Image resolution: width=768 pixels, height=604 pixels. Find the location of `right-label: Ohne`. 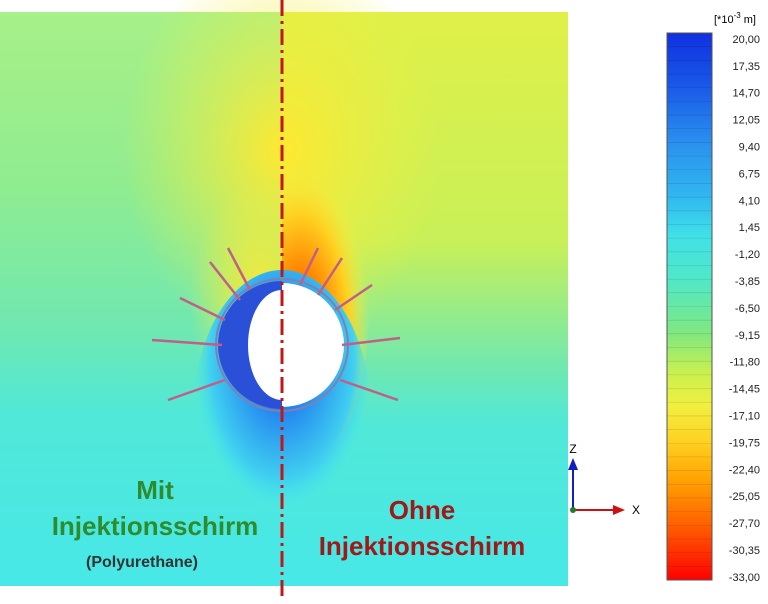

right-label: Ohne is located at coordinates (422, 510).